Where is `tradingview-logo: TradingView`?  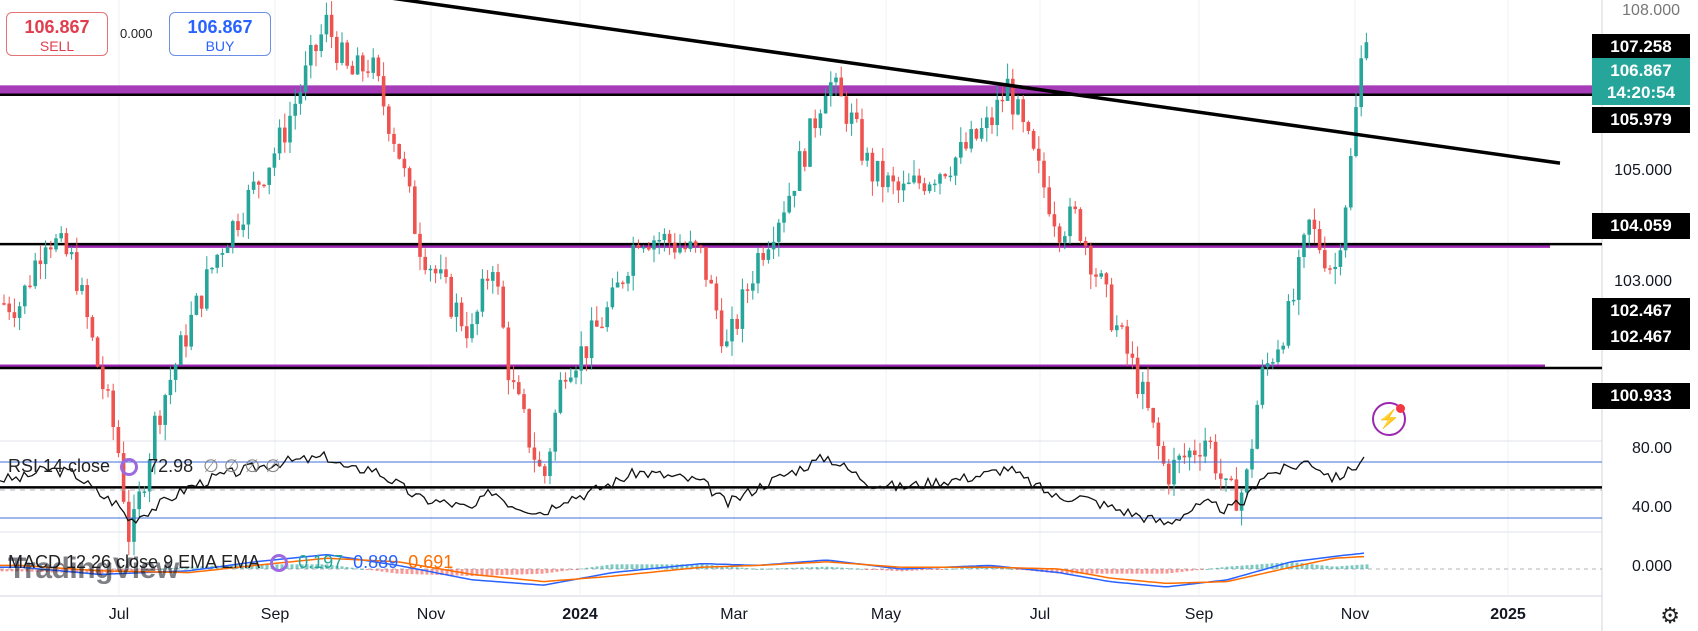
tradingview-logo: TradingView is located at coordinates (93, 568).